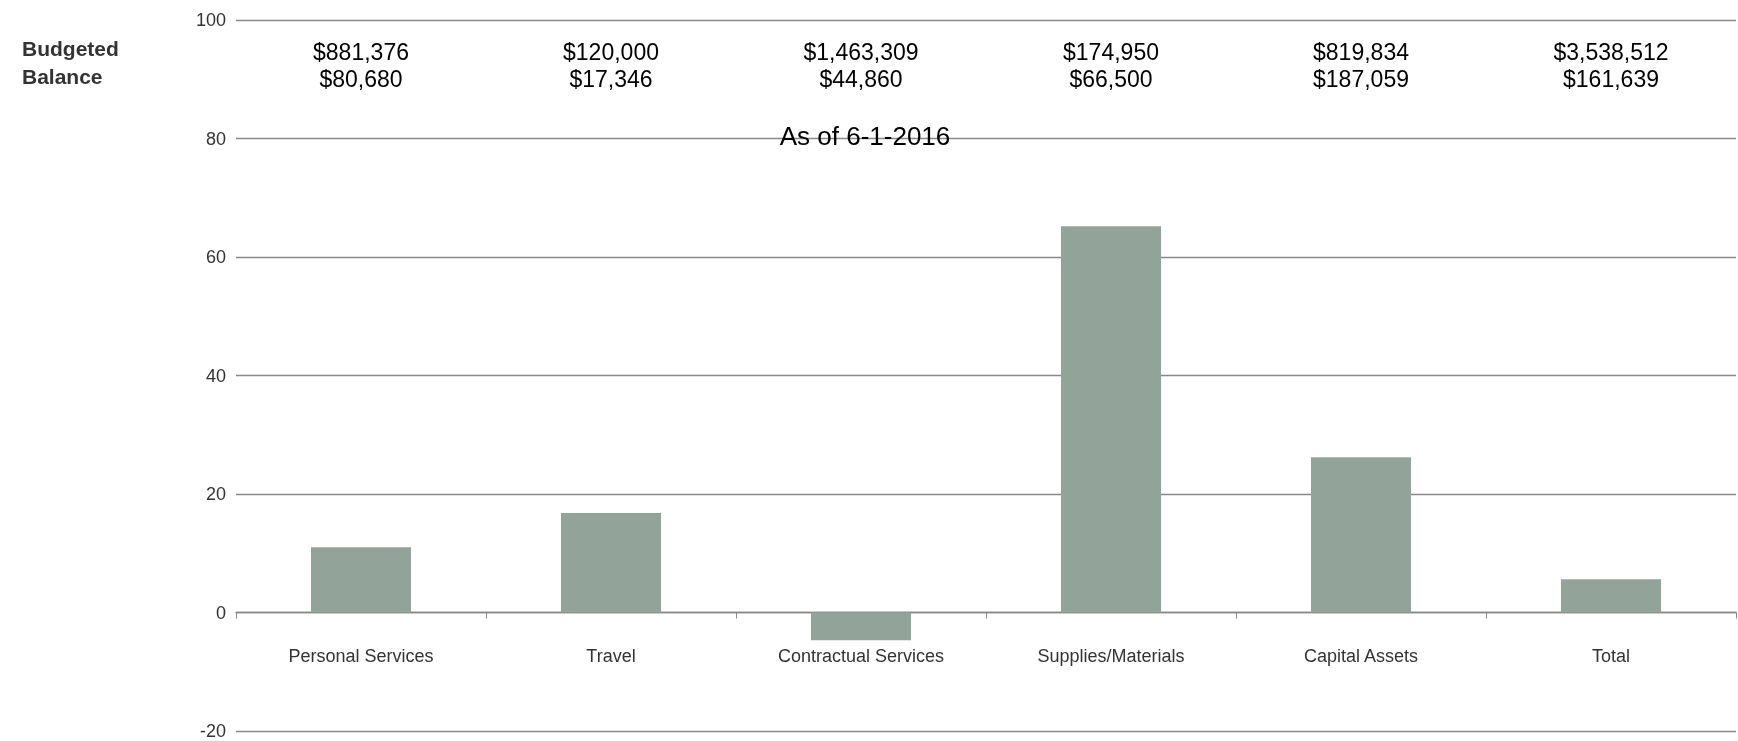 This screenshot has height=741, width=1738. Describe the element at coordinates (210, 20) in the screenshot. I see `y-tick-label: 100` at that location.